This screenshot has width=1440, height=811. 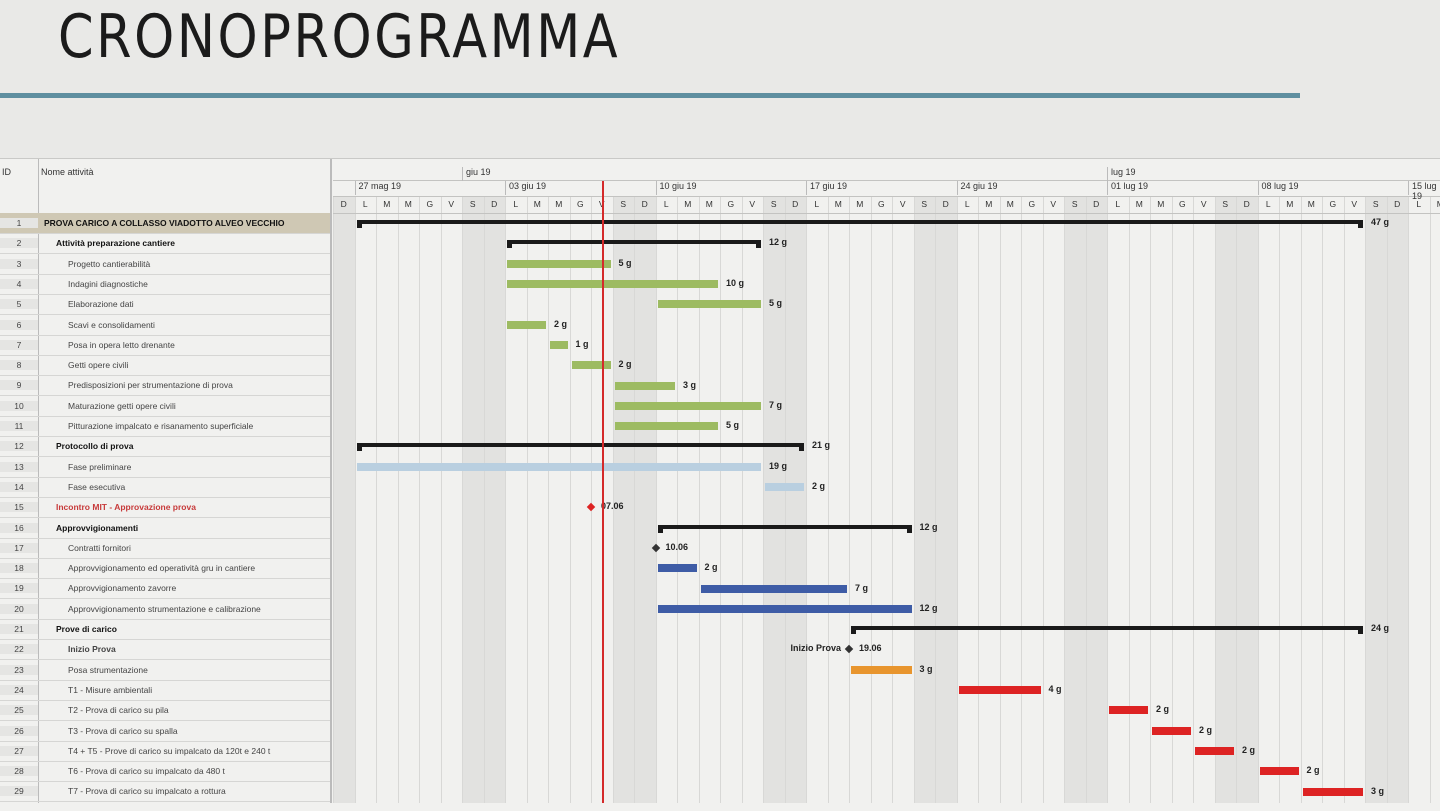 What do you see at coordinates (101, 304) in the screenshot?
I see `task-name: Elaborazione dati` at bounding box center [101, 304].